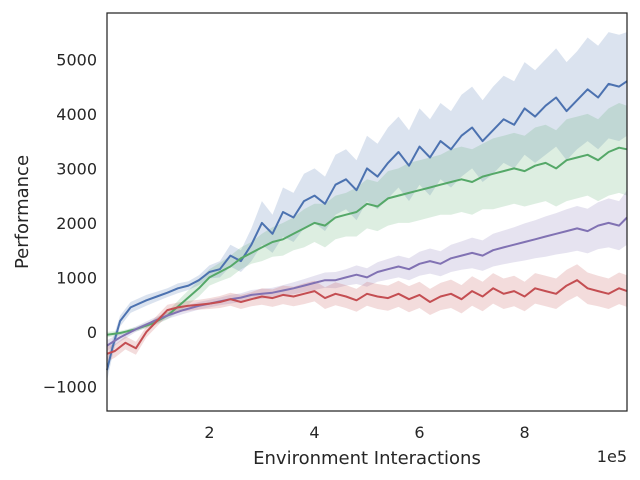 The height and width of the screenshot is (480, 640). What do you see at coordinates (92, 332) in the screenshot?
I see `y-tick-label: 0` at bounding box center [92, 332].